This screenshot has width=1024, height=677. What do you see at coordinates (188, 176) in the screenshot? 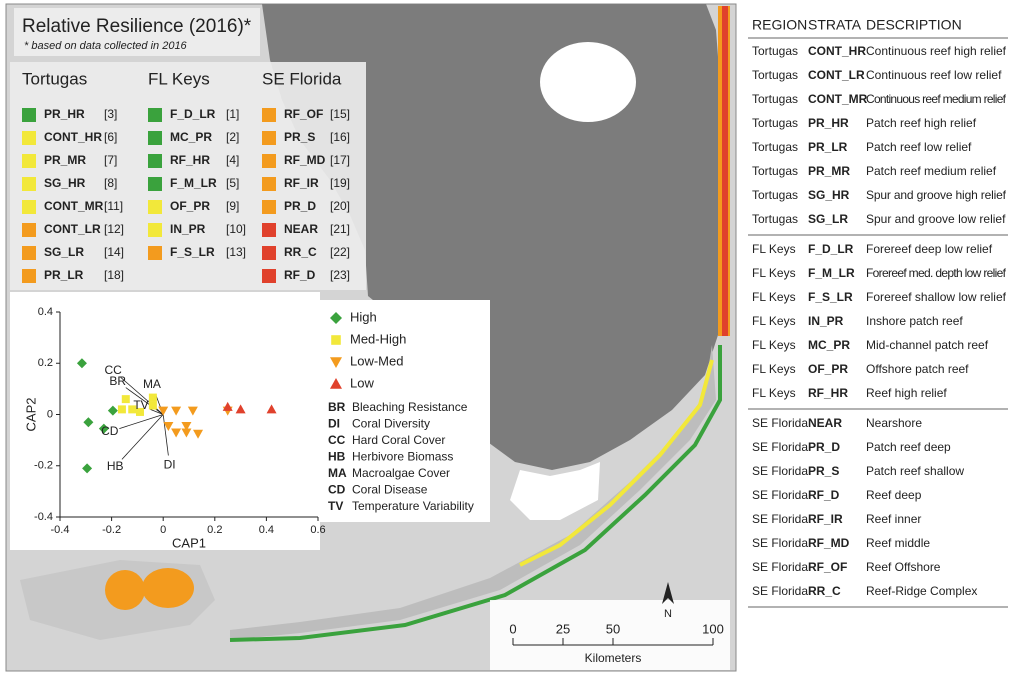
I see `legend-panel` at bounding box center [188, 176].